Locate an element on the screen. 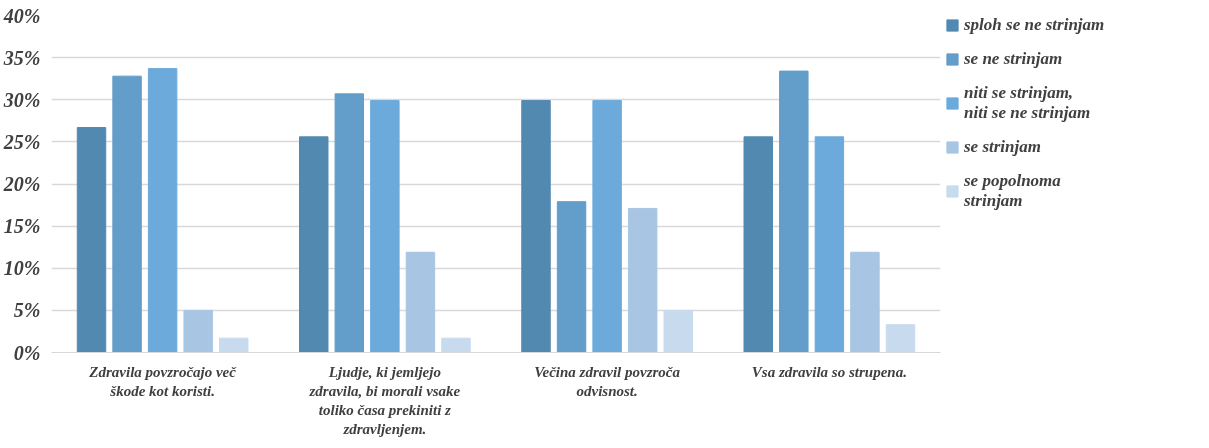 The width and height of the screenshot is (1209, 448). legend-label: se ne strinjam is located at coordinates (1013, 59).